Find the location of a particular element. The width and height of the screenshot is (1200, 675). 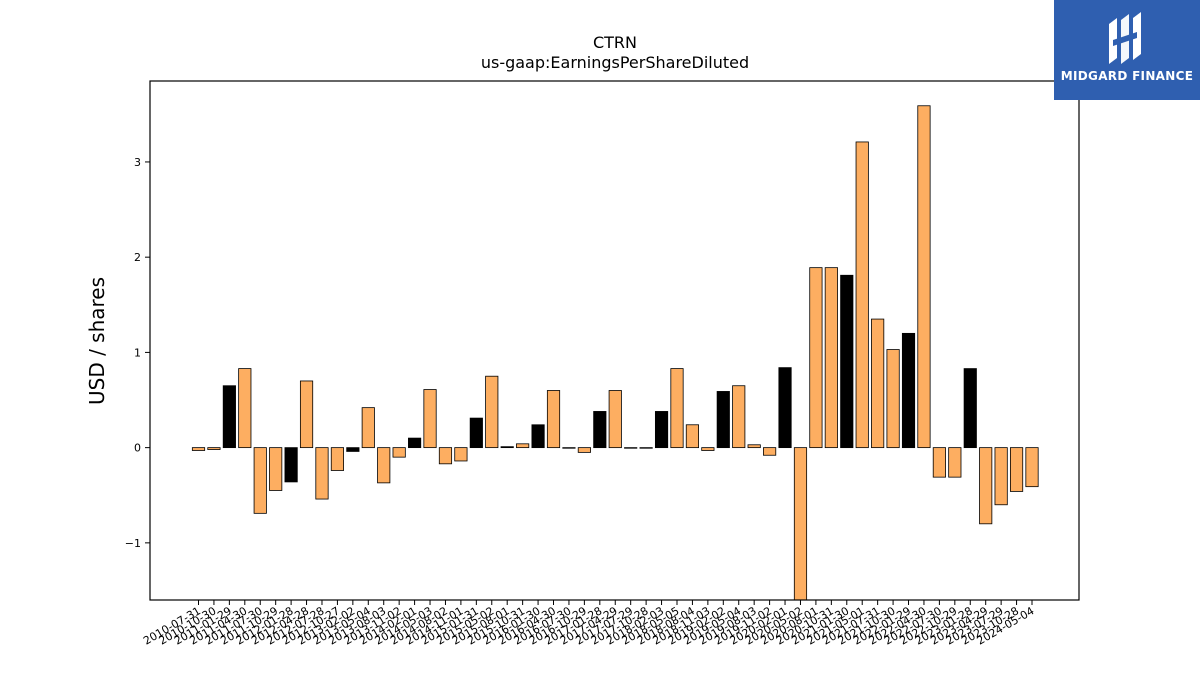

brand-name: MIDGARD FINANCE is located at coordinates (1127, 76).